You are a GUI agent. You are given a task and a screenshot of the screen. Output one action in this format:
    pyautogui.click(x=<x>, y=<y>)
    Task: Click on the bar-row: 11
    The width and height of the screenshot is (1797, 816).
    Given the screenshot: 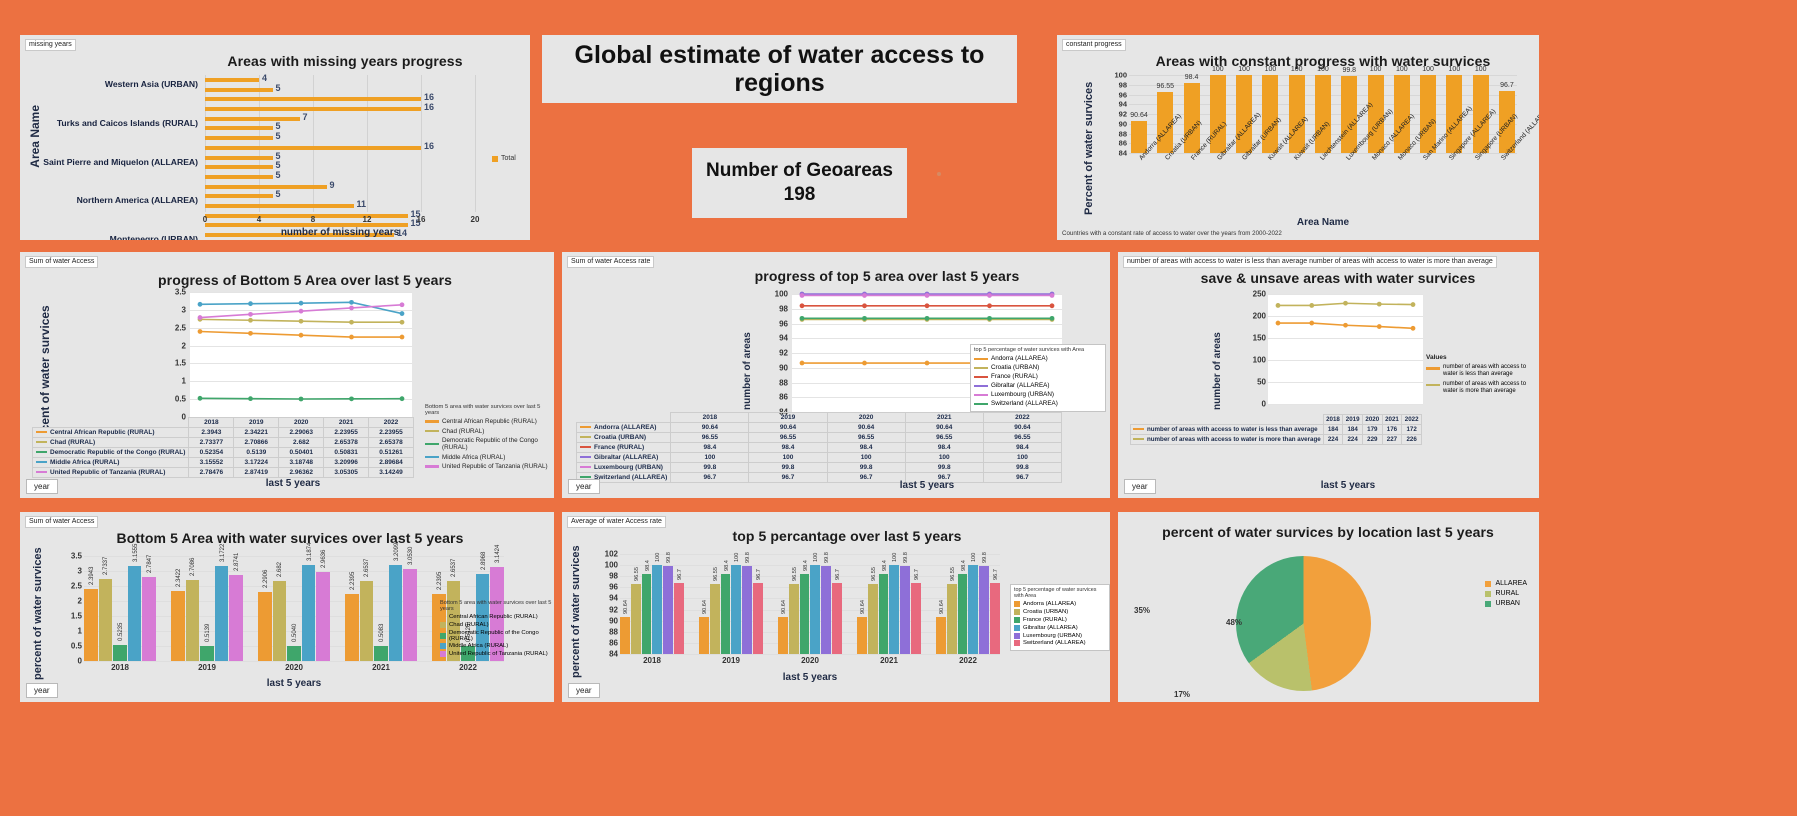 What is the action you would take?
    pyautogui.click(x=340, y=205)
    